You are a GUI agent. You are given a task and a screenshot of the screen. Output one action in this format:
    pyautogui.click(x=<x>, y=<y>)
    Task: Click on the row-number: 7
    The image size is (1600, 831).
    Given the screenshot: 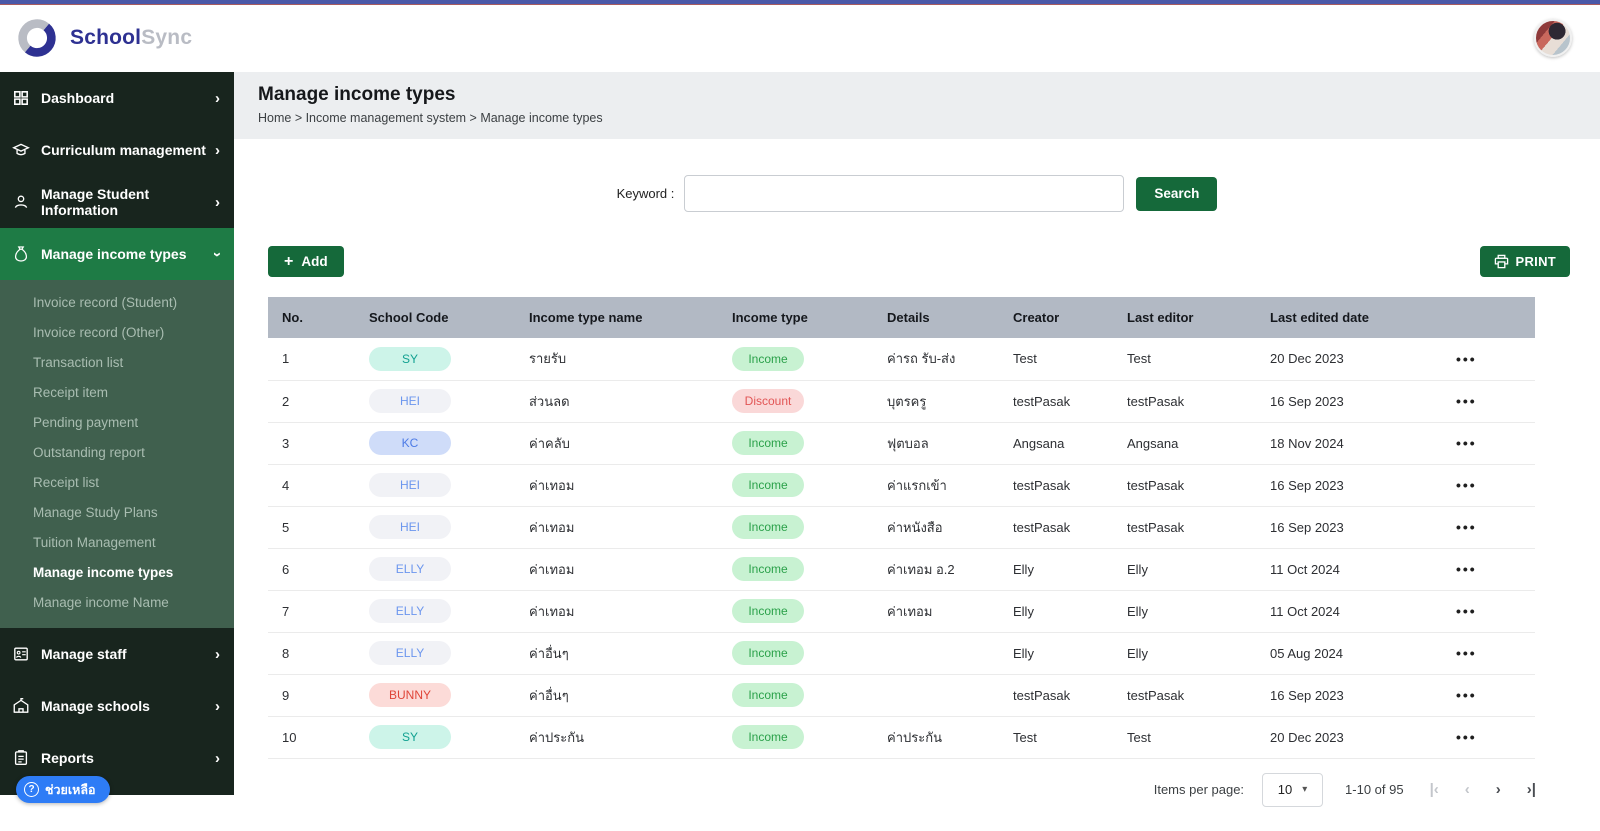 What is the action you would take?
    pyautogui.click(x=311, y=611)
    